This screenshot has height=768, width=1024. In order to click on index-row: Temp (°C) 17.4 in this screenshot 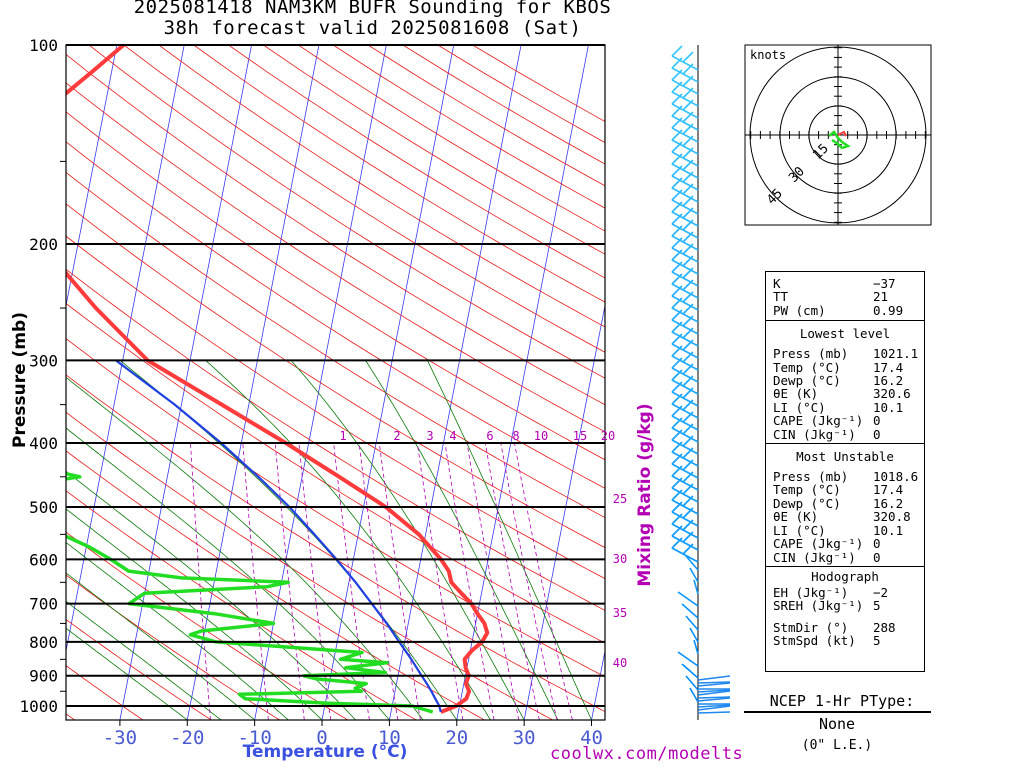, I will do `click(848, 490)`.